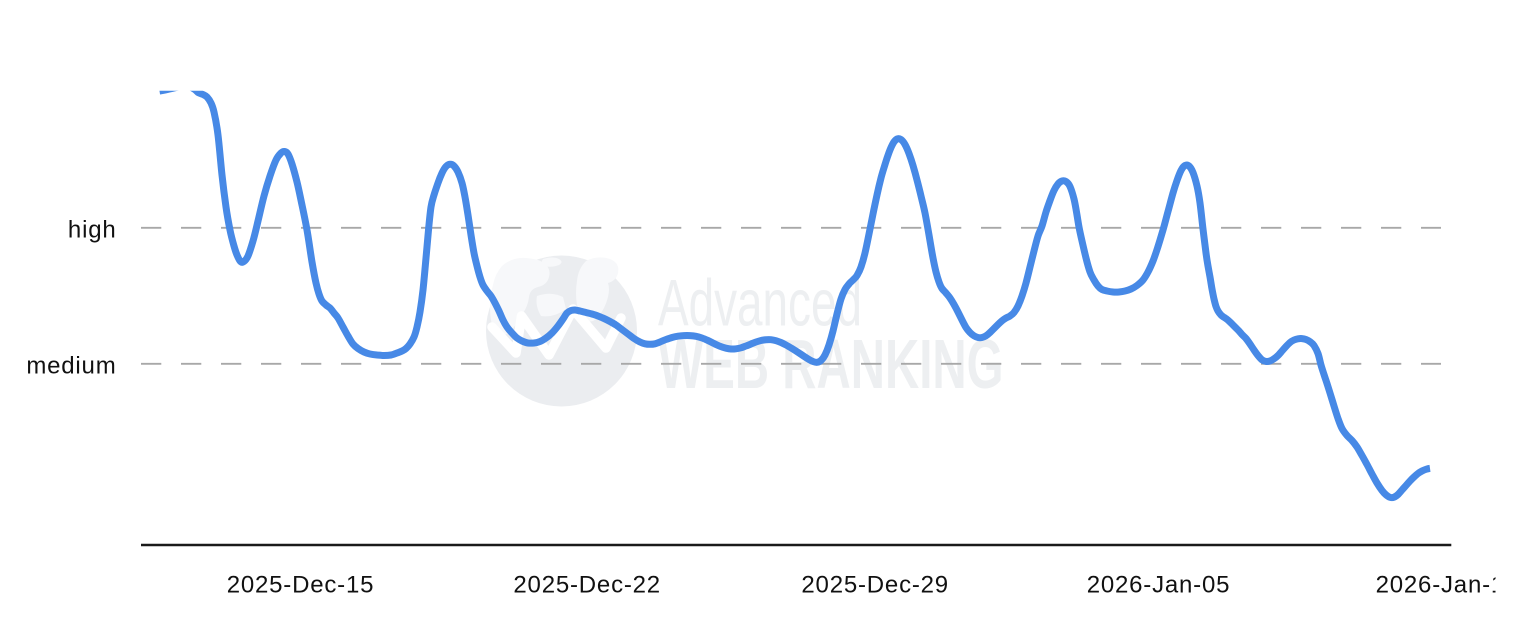 This screenshot has height=628, width=1528. What do you see at coordinates (875, 584) in the screenshot?
I see `svg-text: 2025-Dec-29` at bounding box center [875, 584].